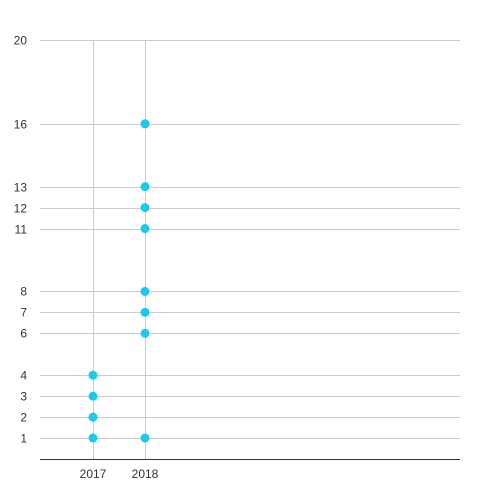 This screenshot has height=500, width=500. I want to click on x-tick-label: 2018, so click(145, 474).